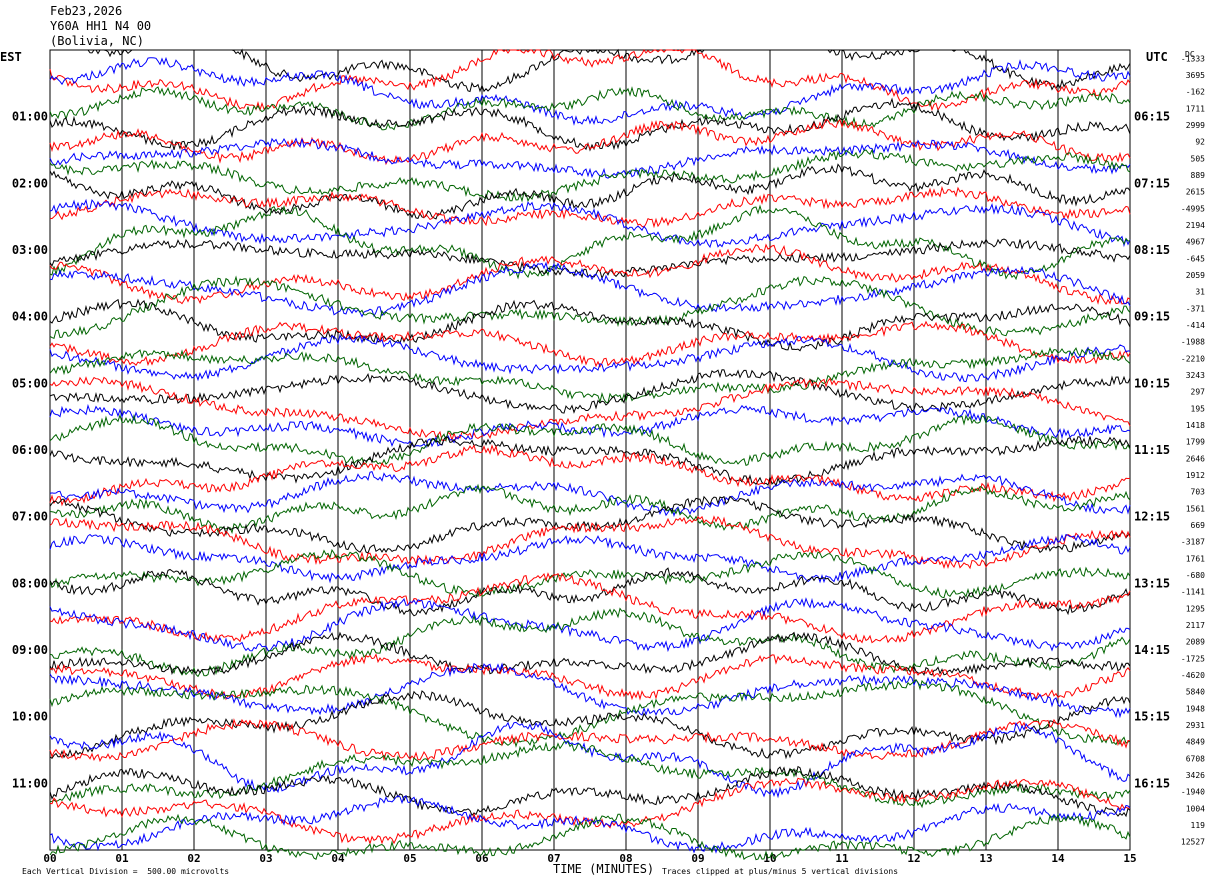 The height and width of the screenshot is (886, 1210). Describe the element at coordinates (1152, 783) in the screenshot. I see `right-time-label: 16:15` at that location.